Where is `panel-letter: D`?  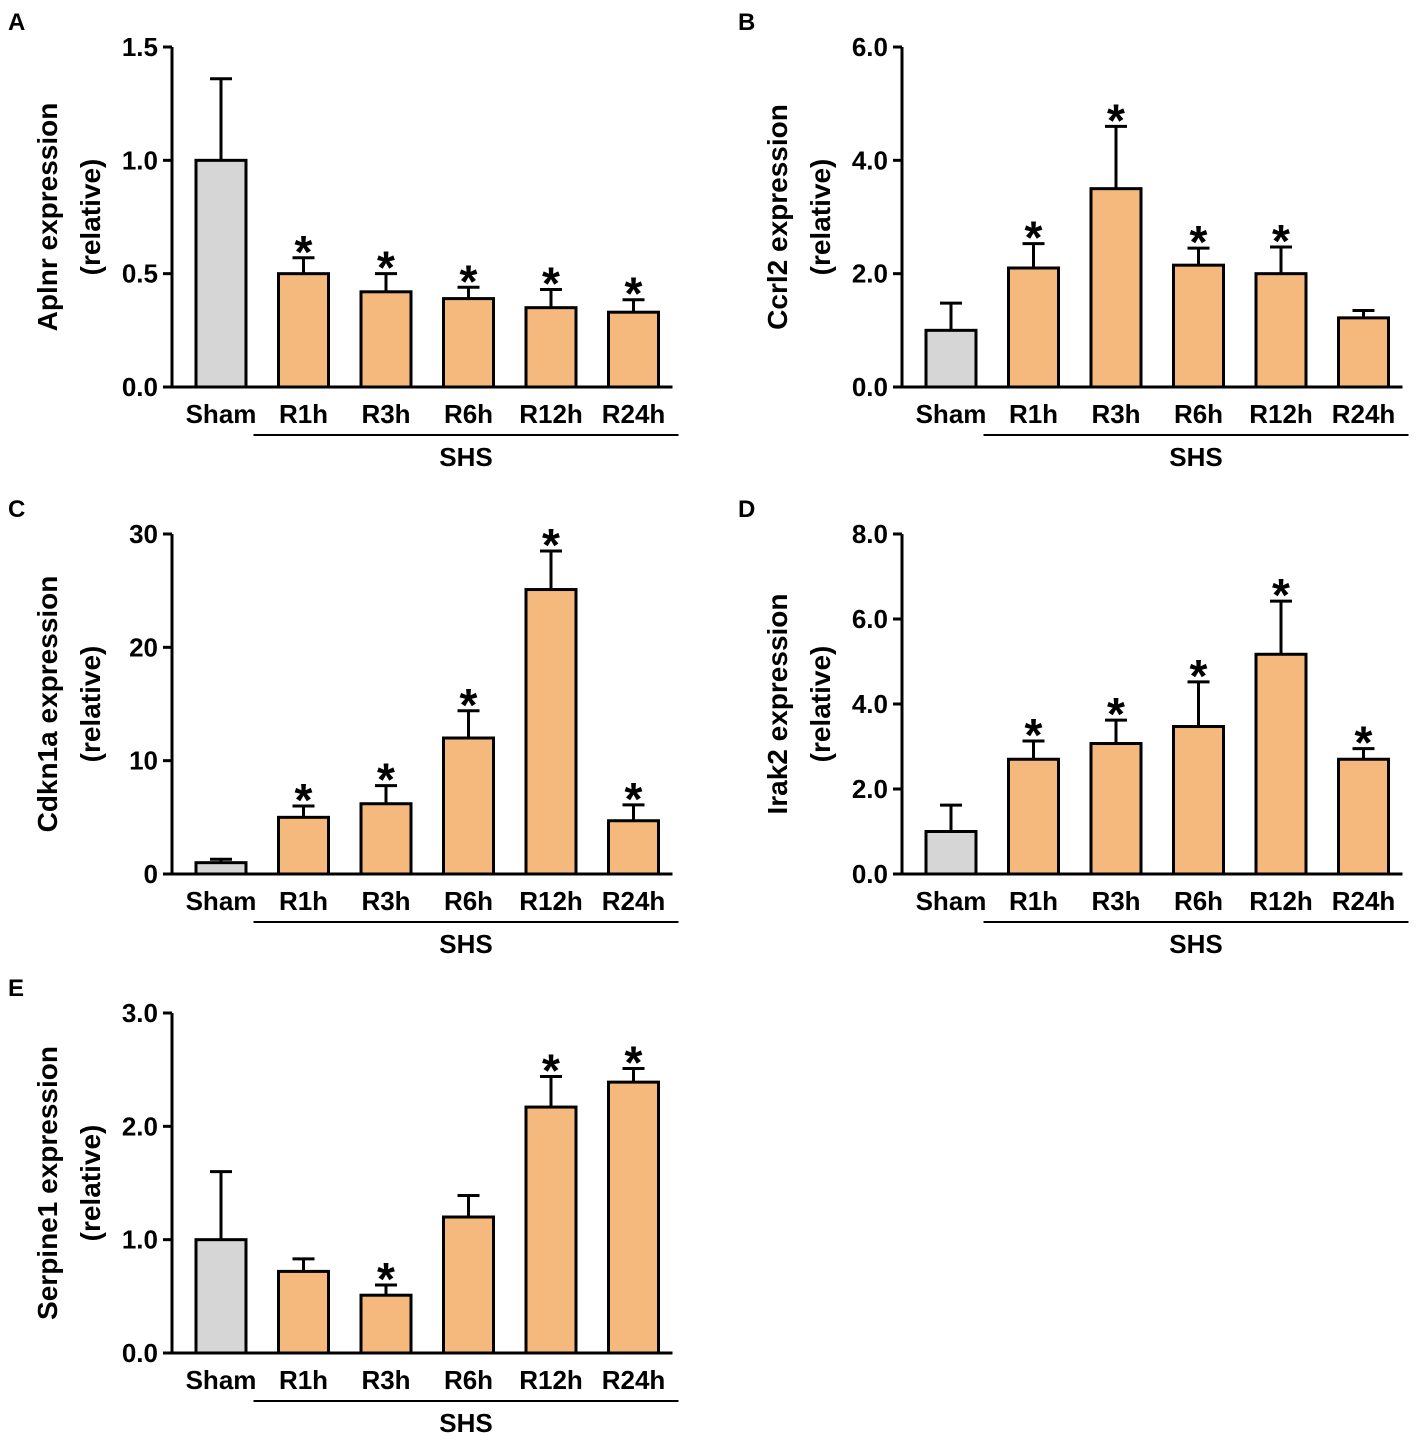 panel-letter: D is located at coordinates (746, 509).